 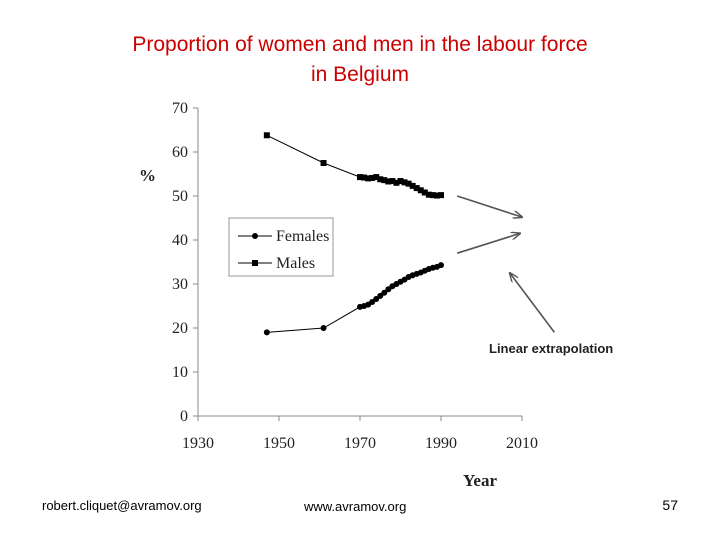 I want to click on legend-marker-females, so click(x=255, y=236).